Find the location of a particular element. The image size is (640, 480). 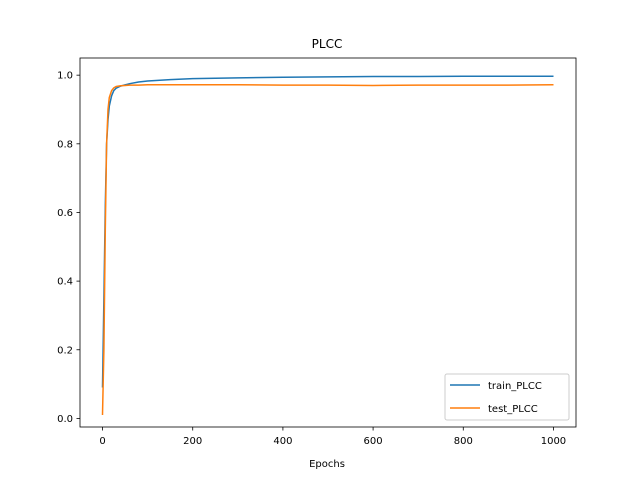

legend: train_PLCC test_PLCC is located at coordinates (507, 397).